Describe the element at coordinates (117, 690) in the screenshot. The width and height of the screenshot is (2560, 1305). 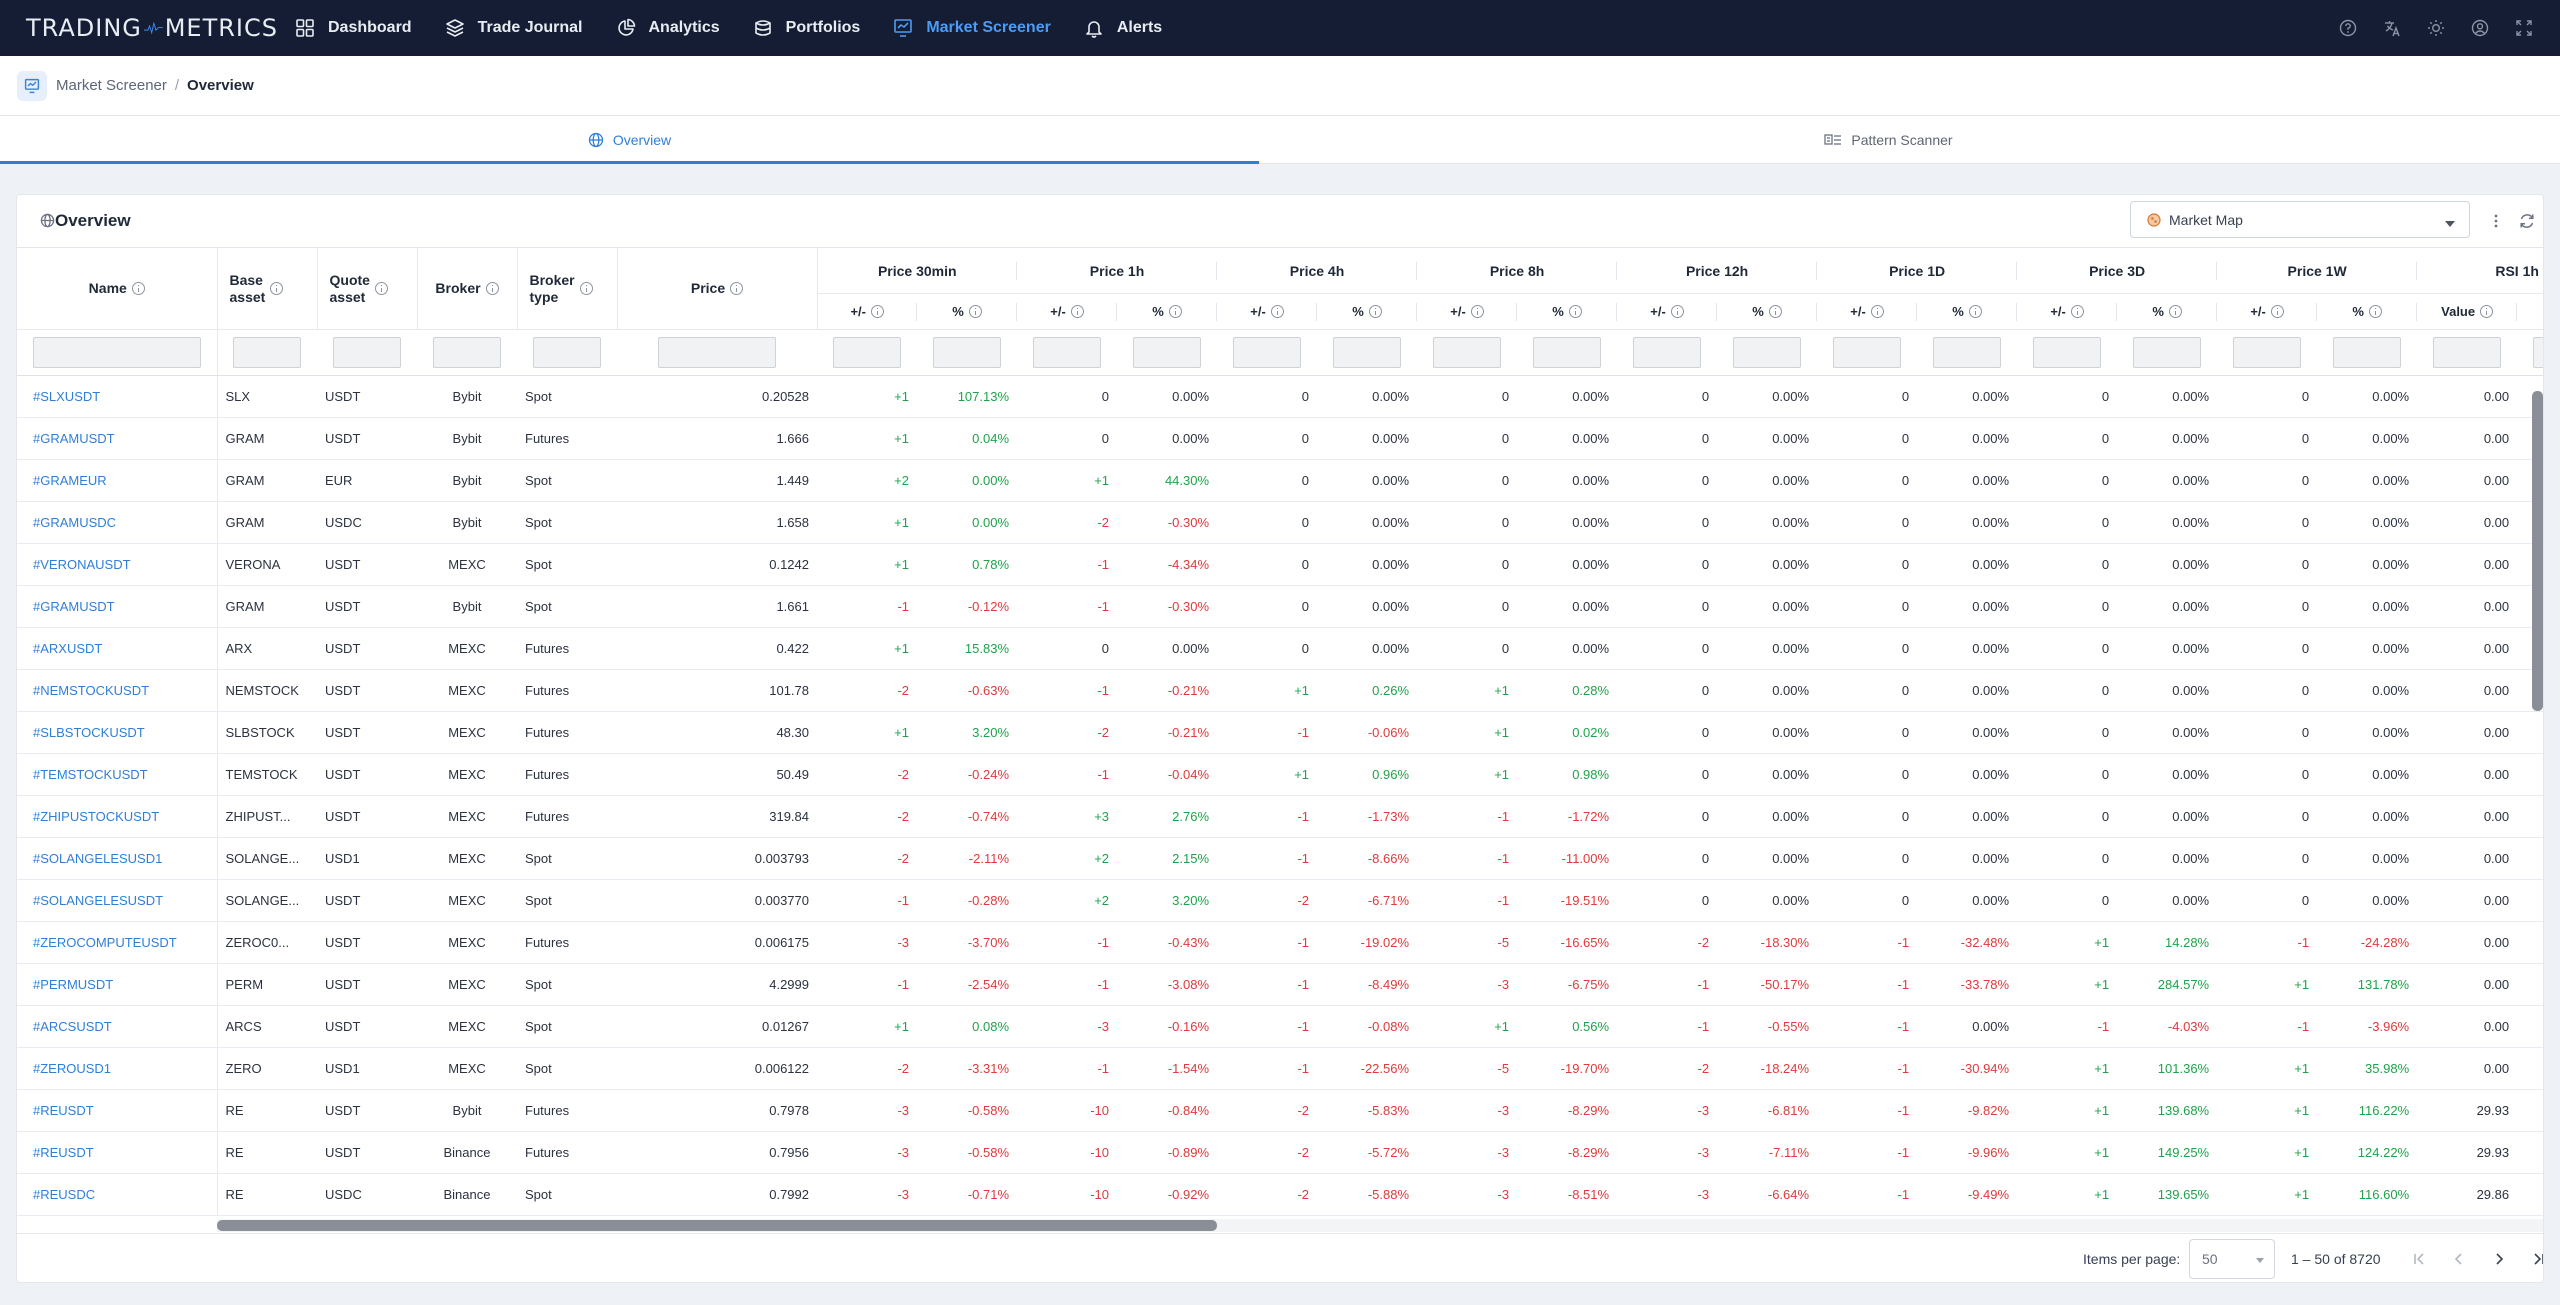
I see `symbol-link: #NEMSTOCKUSDT` at that location.